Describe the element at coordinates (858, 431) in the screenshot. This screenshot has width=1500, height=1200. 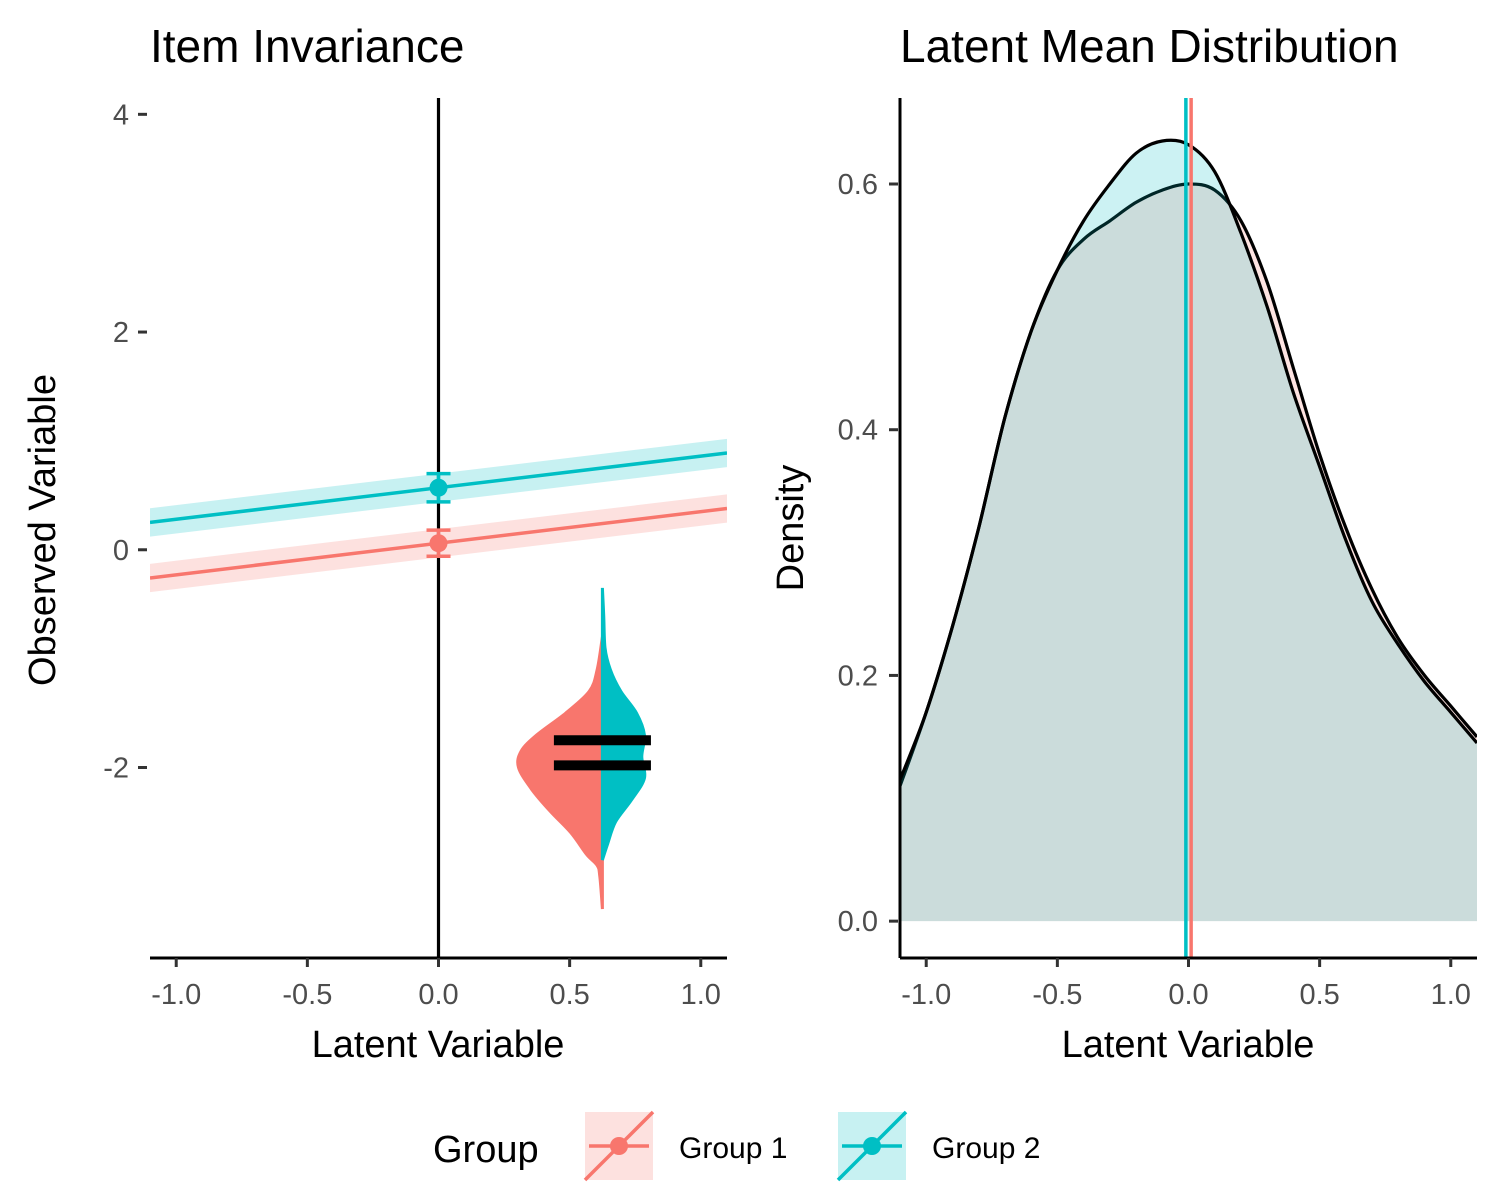
I see `right-y-tick-label: 0.4` at that location.